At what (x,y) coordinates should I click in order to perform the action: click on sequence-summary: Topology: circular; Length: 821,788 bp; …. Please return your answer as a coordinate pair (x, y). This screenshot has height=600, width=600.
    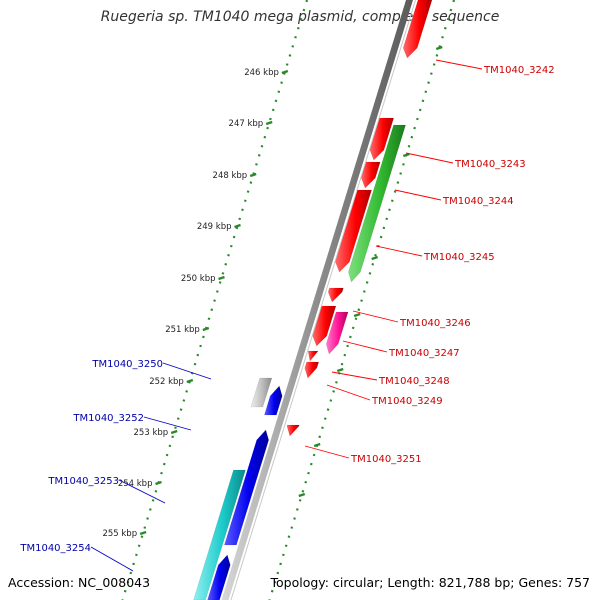
    Looking at the image, I should click on (430, 582).